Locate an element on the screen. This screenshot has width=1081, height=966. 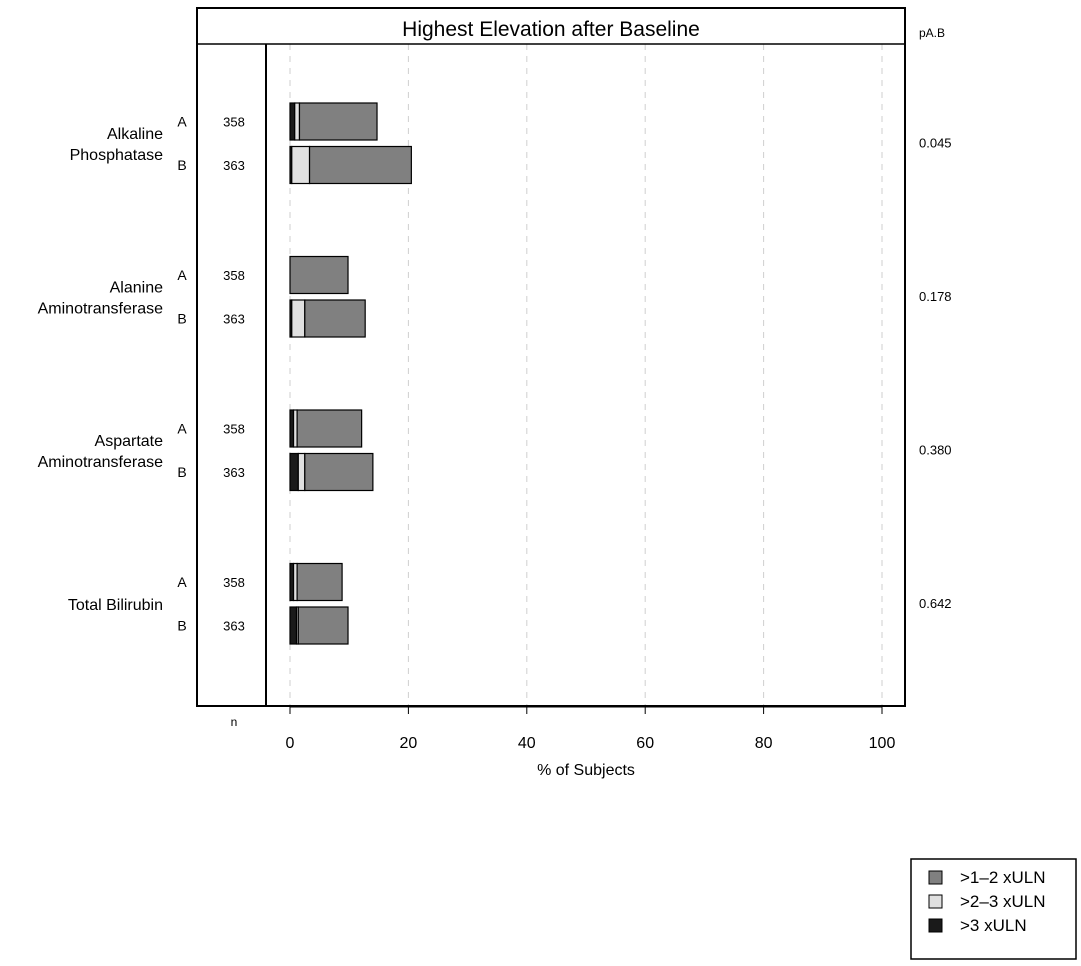
x-axis-label: % of Subjects is located at coordinates (586, 770).